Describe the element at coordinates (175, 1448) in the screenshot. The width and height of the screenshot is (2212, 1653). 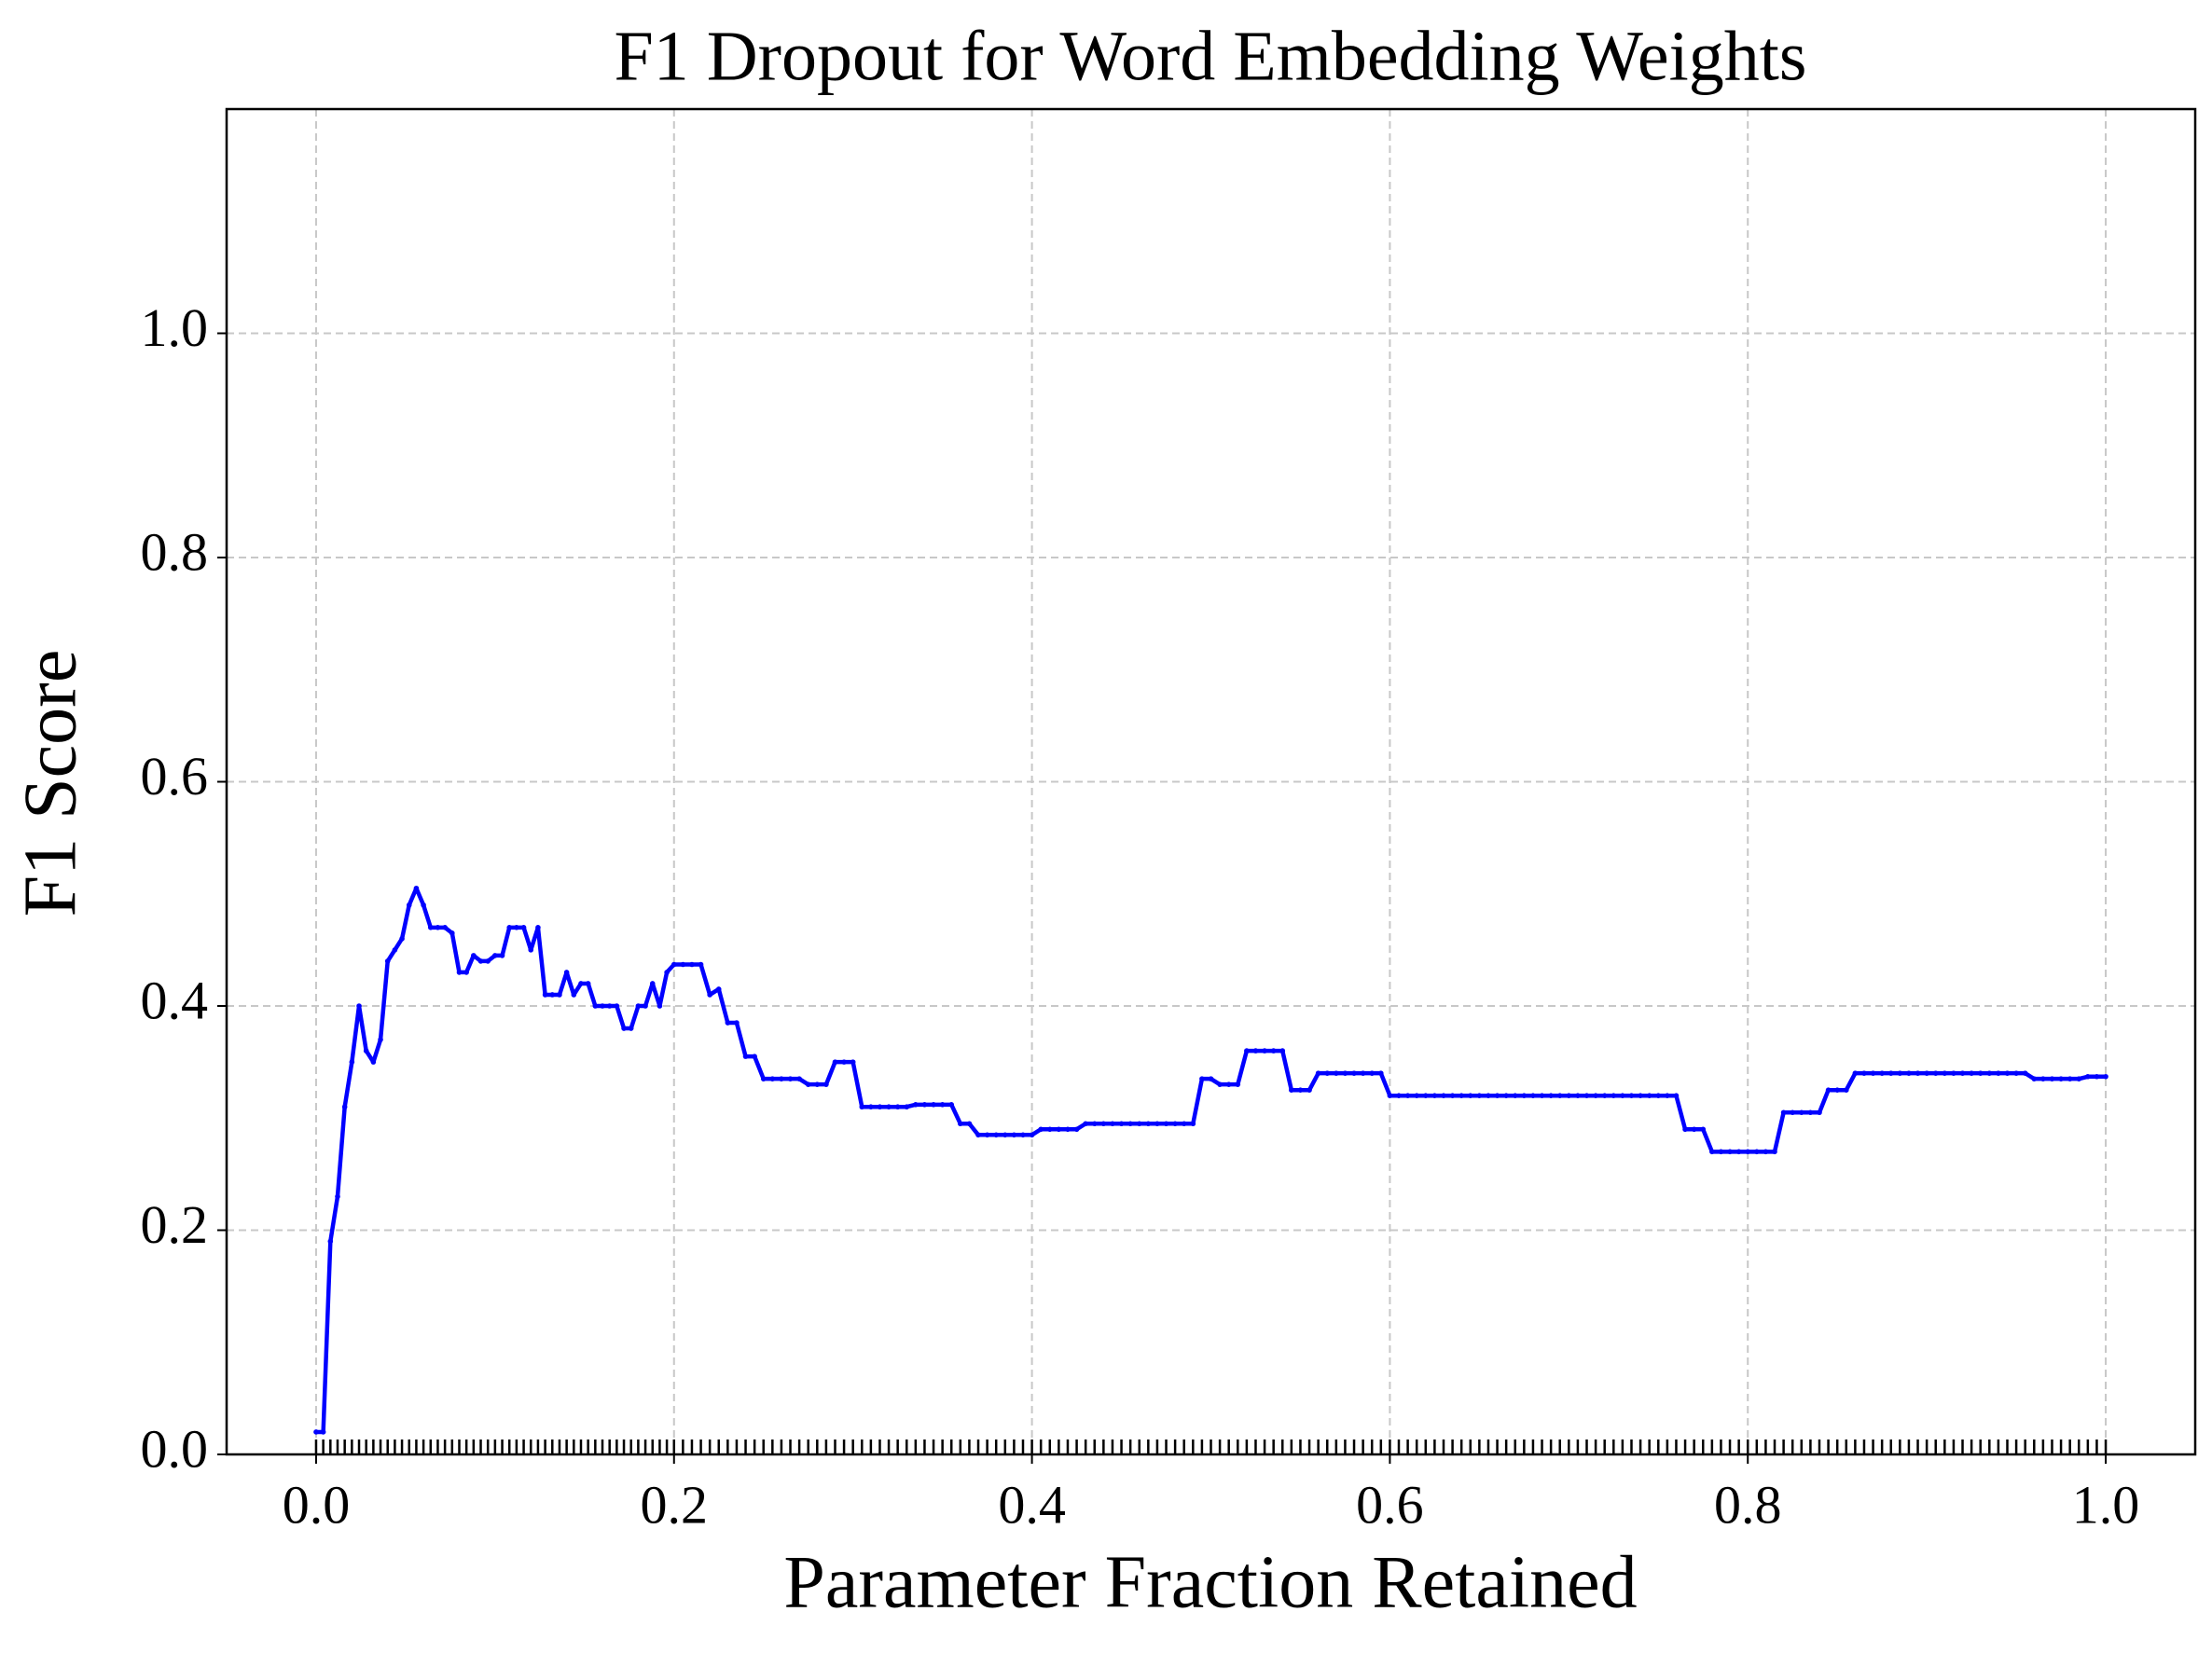
I see `y-tick-label: 0.0` at that location.